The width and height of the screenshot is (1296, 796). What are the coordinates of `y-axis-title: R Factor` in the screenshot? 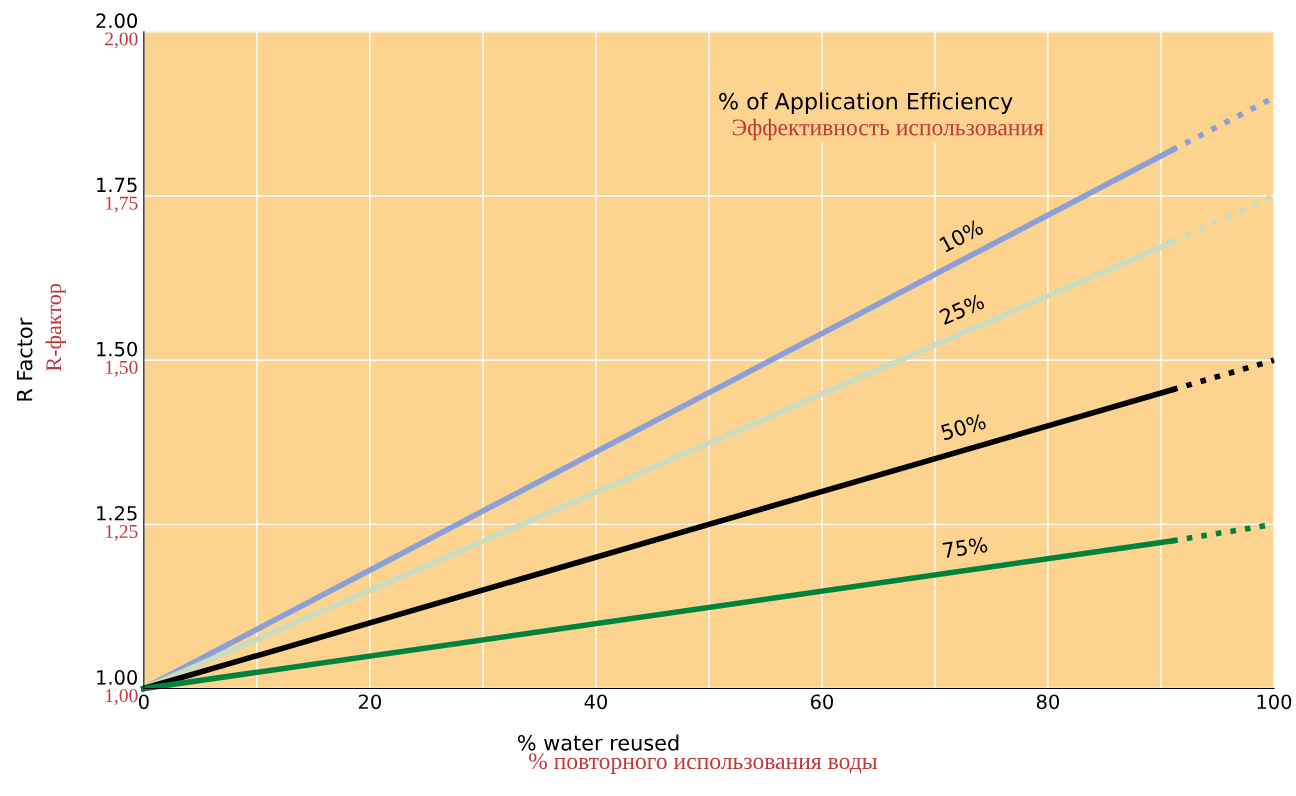 It's located at (24, 359).